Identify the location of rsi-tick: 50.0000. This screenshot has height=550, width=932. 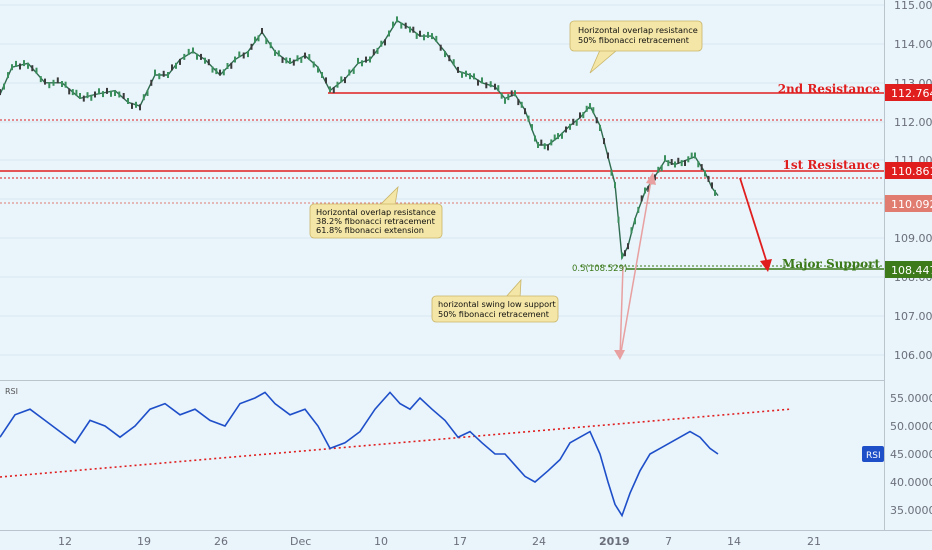
(911, 426).